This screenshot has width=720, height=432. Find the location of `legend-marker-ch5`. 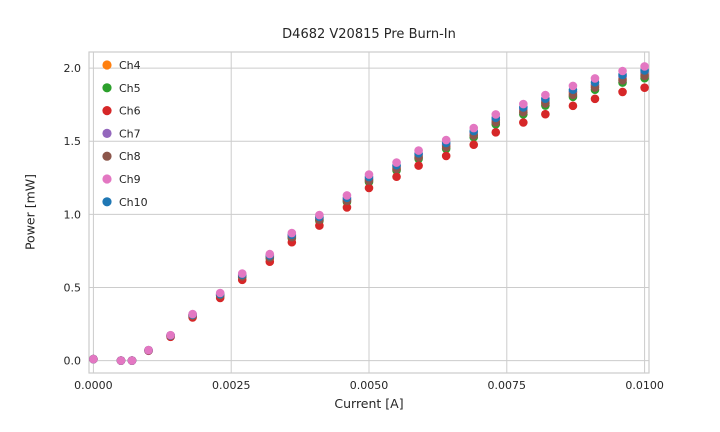

legend-marker-ch5 is located at coordinates (107, 88).